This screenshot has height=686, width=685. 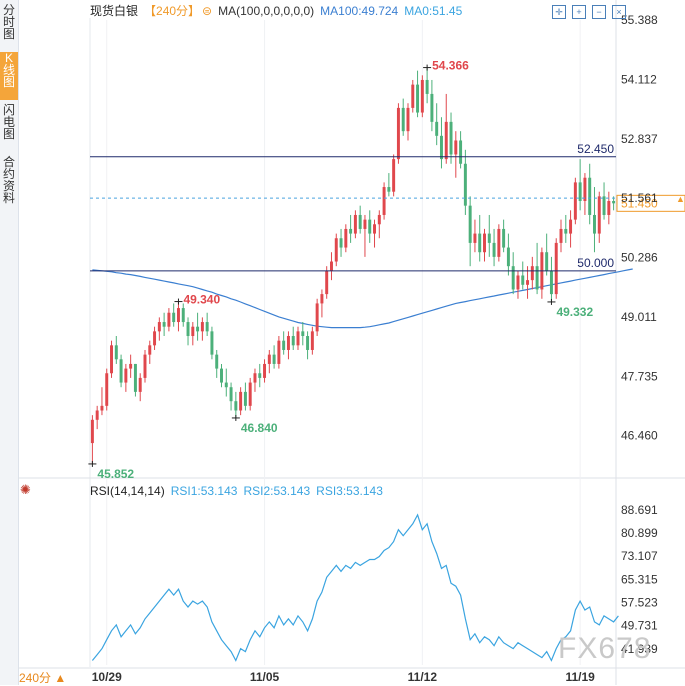 I want to click on tab-kline: K线图, so click(x=9, y=76).